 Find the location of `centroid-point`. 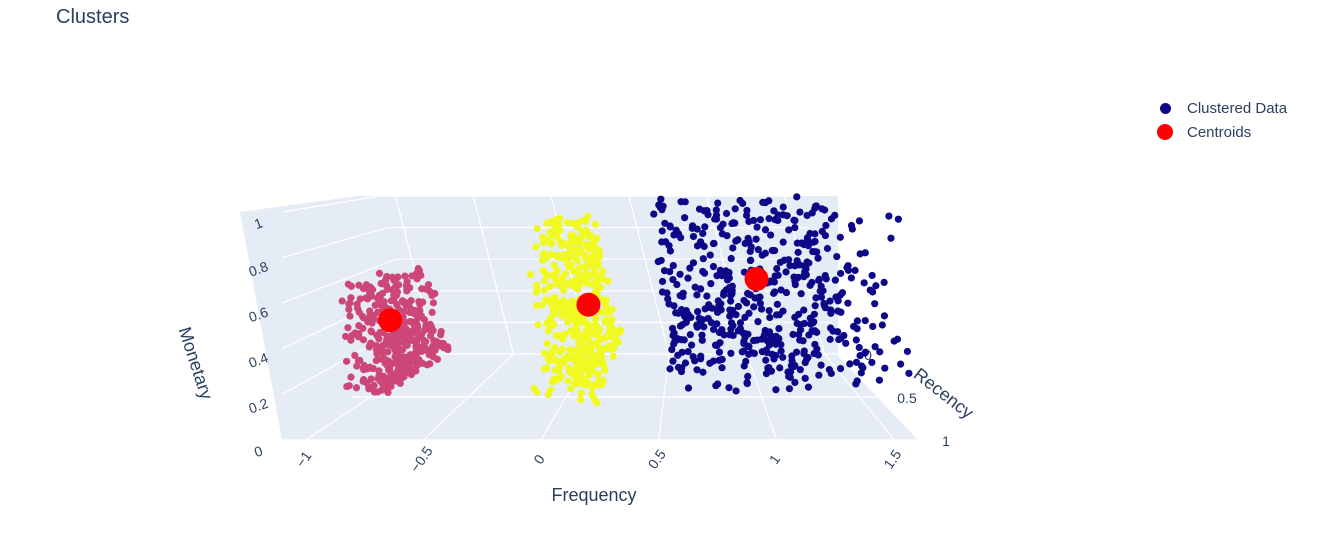

centroid-point is located at coordinates (588, 304).